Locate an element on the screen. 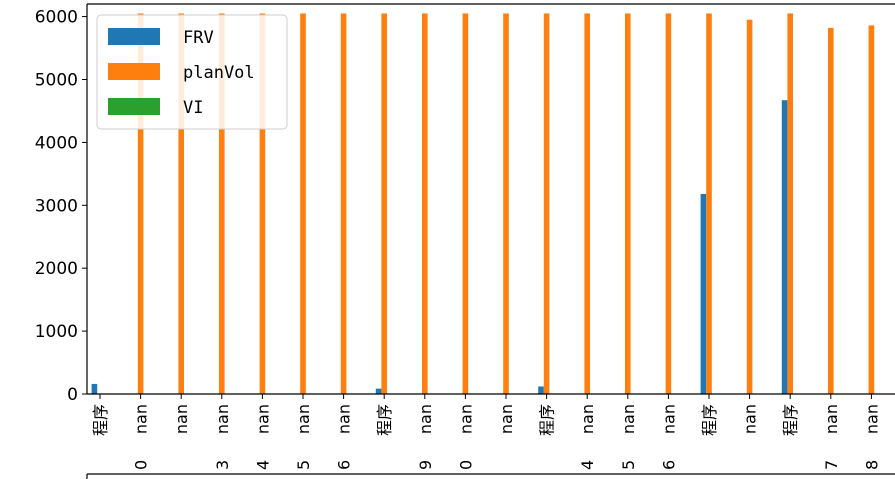 This screenshot has width=895, height=479. legend-swatch-planvol is located at coordinates (134, 71).